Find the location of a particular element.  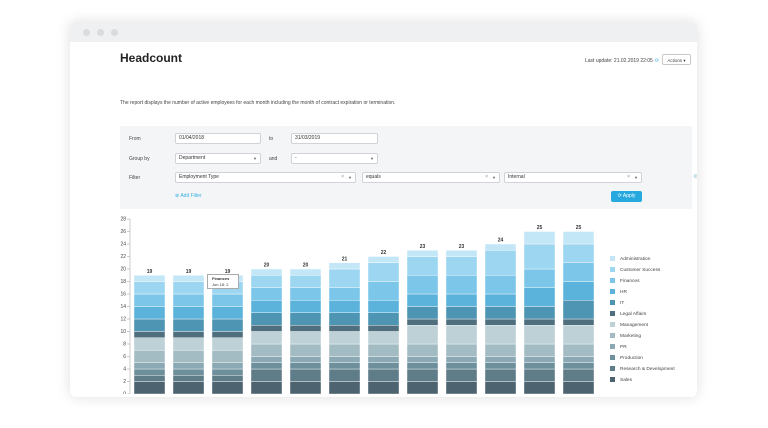

apply-button: ⟳ Apply is located at coordinates (626, 196).